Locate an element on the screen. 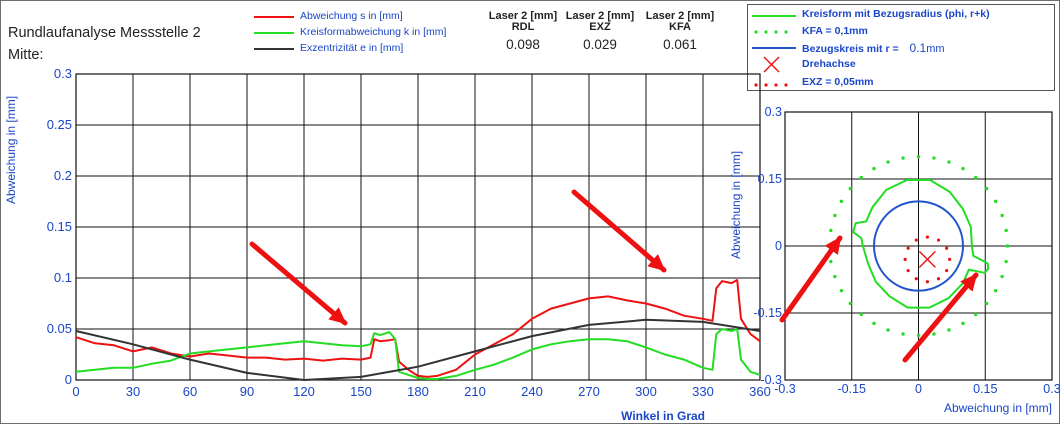  polar-legend-box is located at coordinates (901, 47).